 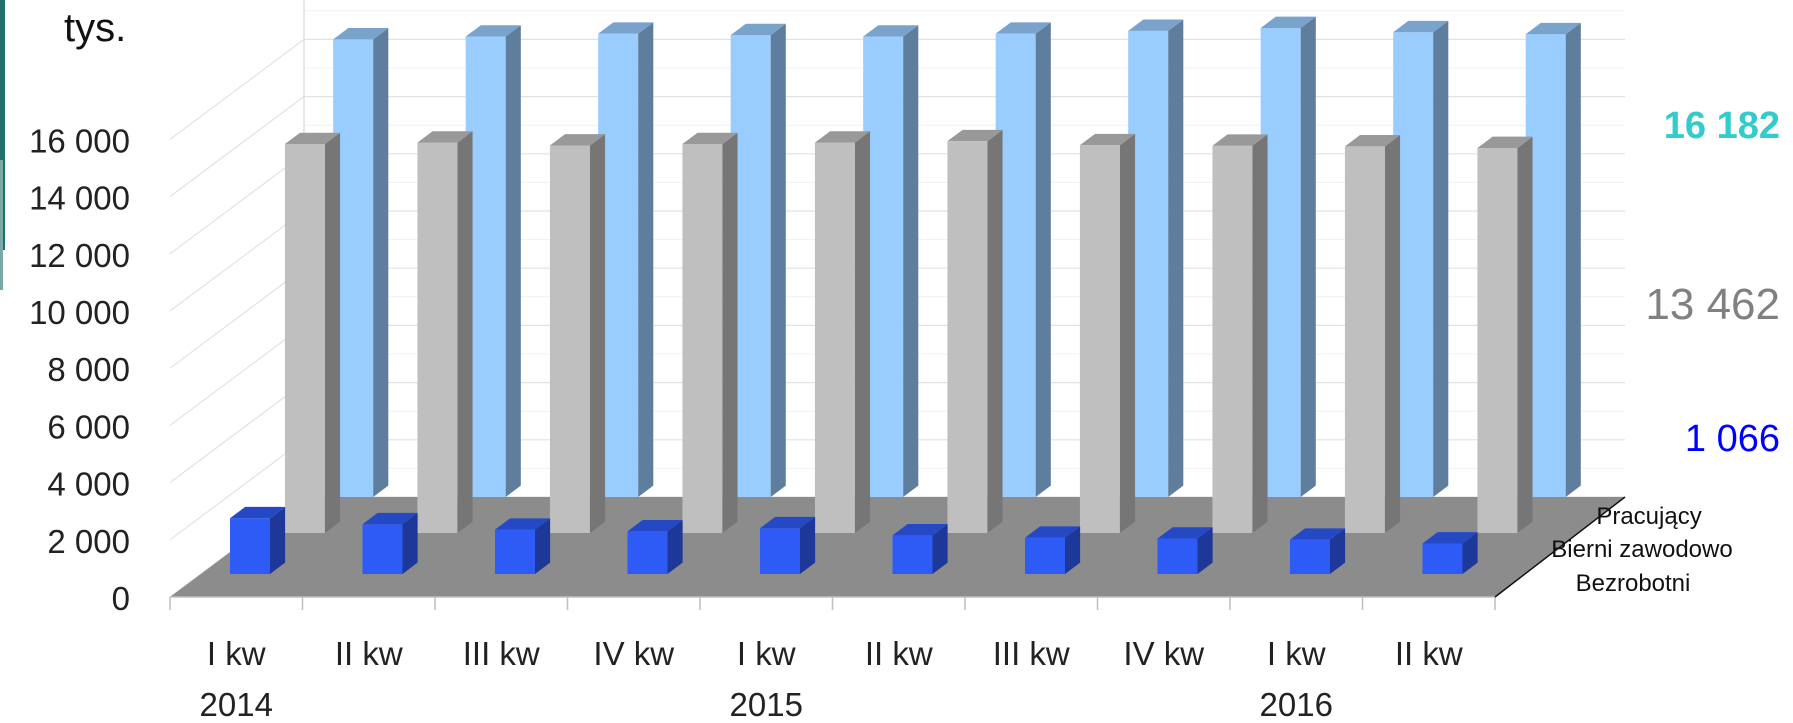 I want to click on y-tick-label: 14 000, so click(x=79, y=198).